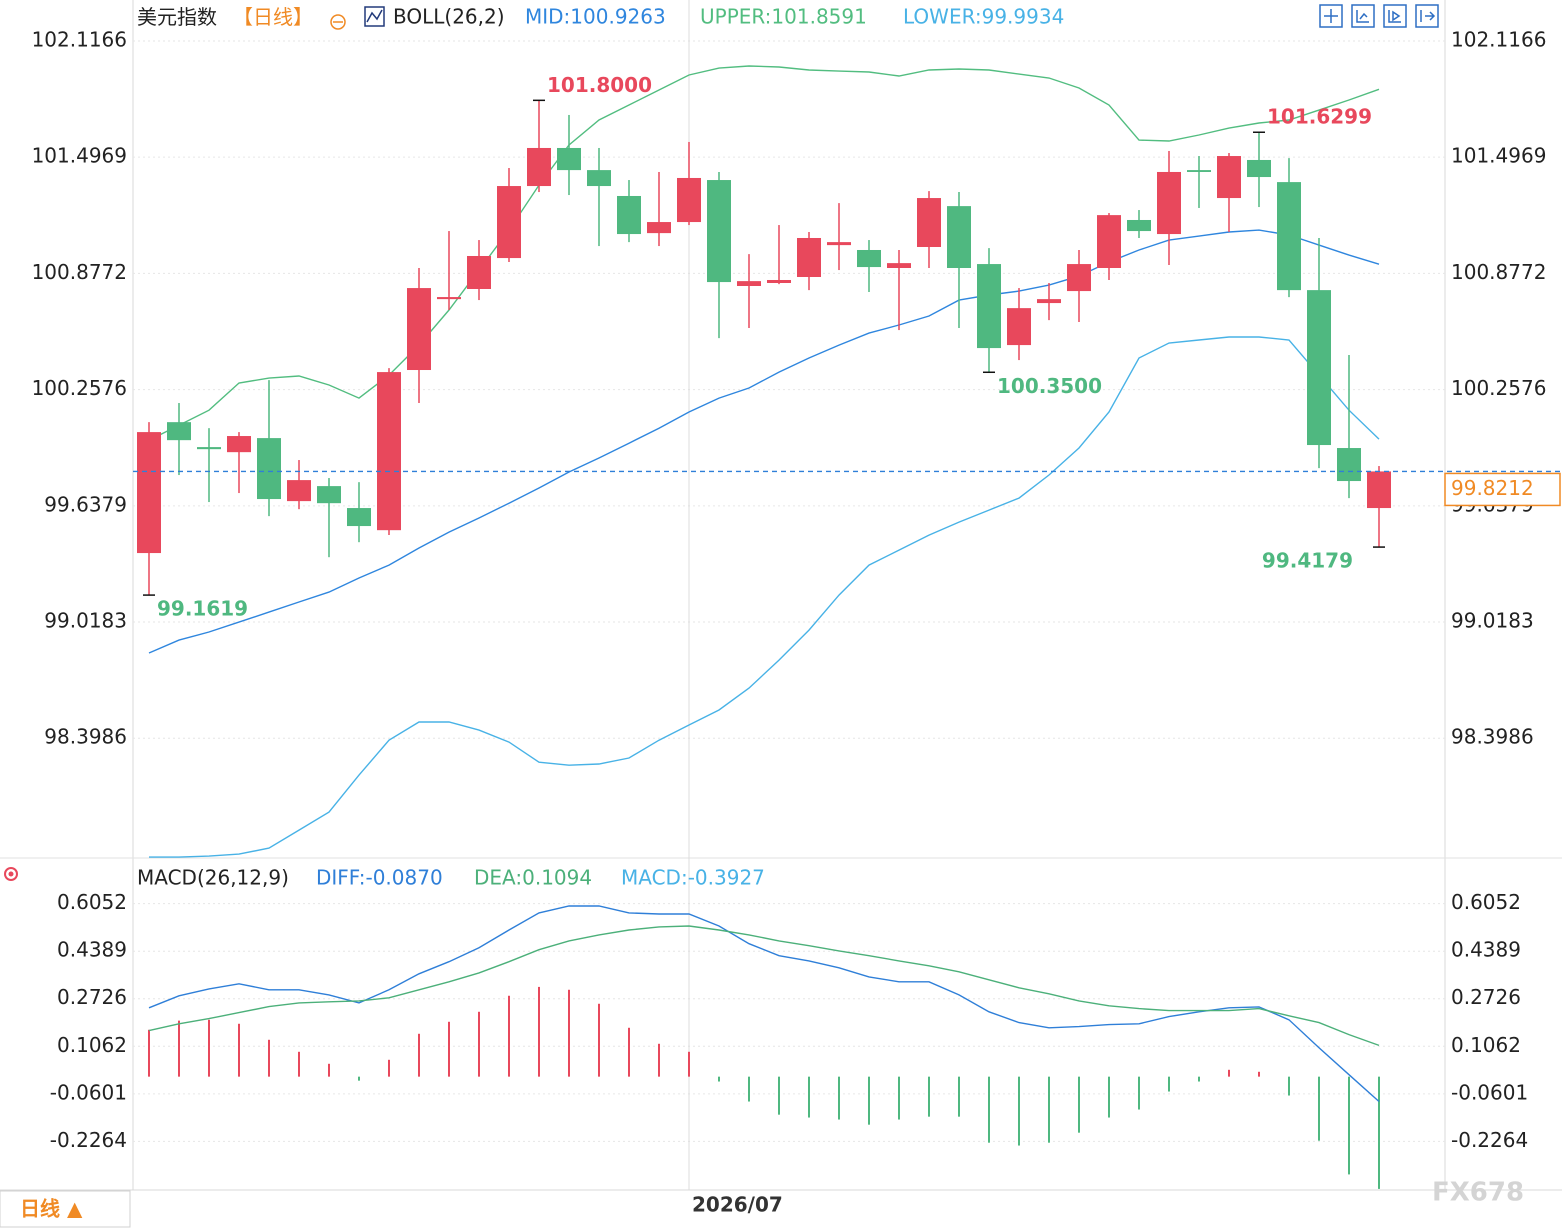 The height and width of the screenshot is (1228, 1562). What do you see at coordinates (983, 17) in the screenshot?
I see `legend-lower: LOWER:99.9934` at bounding box center [983, 17].